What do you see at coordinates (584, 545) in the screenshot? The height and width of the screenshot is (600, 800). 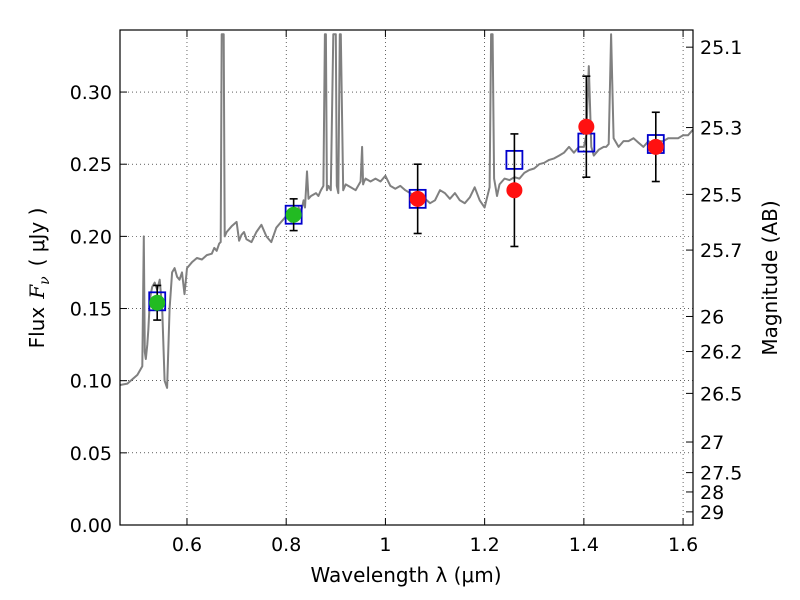 I see `x-tick-label-4: 1.4` at bounding box center [584, 545].